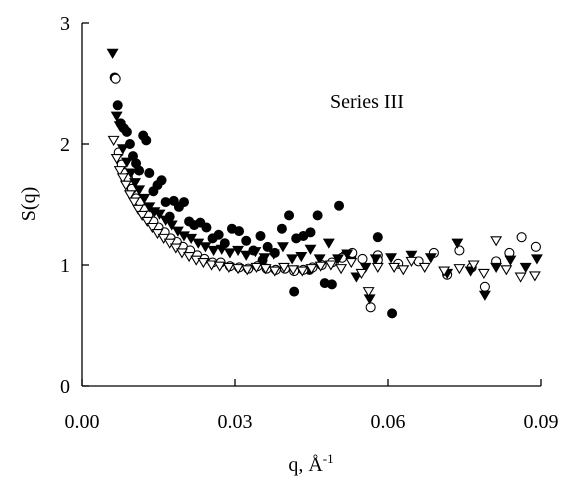 Image resolution: width=570 pixels, height=481 pixels. I want to click on x-axis-title: q, Å-1, so click(310, 463).